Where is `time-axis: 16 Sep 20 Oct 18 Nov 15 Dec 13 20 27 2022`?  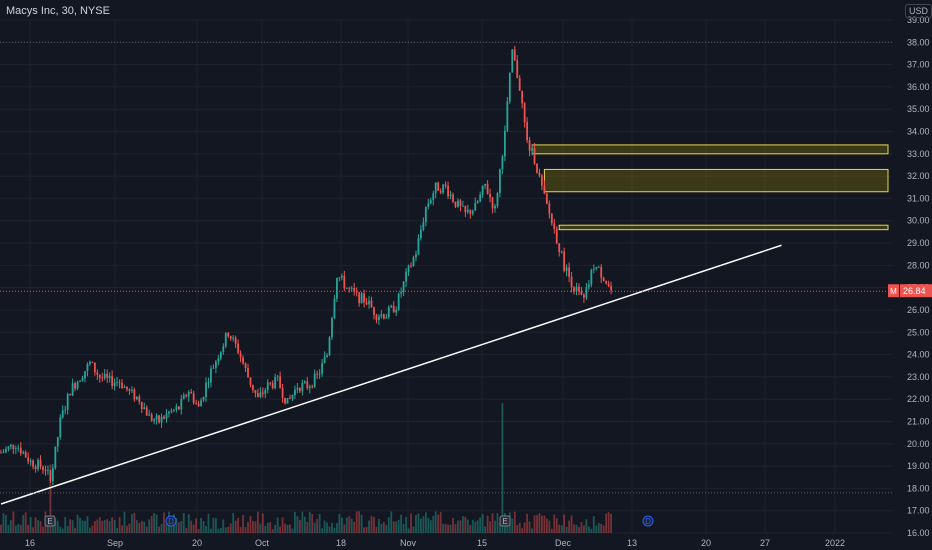 time-axis: 16 Sep 20 Oct 18 Nov 15 Dec 13 20 27 2022 is located at coordinates (435, 543).